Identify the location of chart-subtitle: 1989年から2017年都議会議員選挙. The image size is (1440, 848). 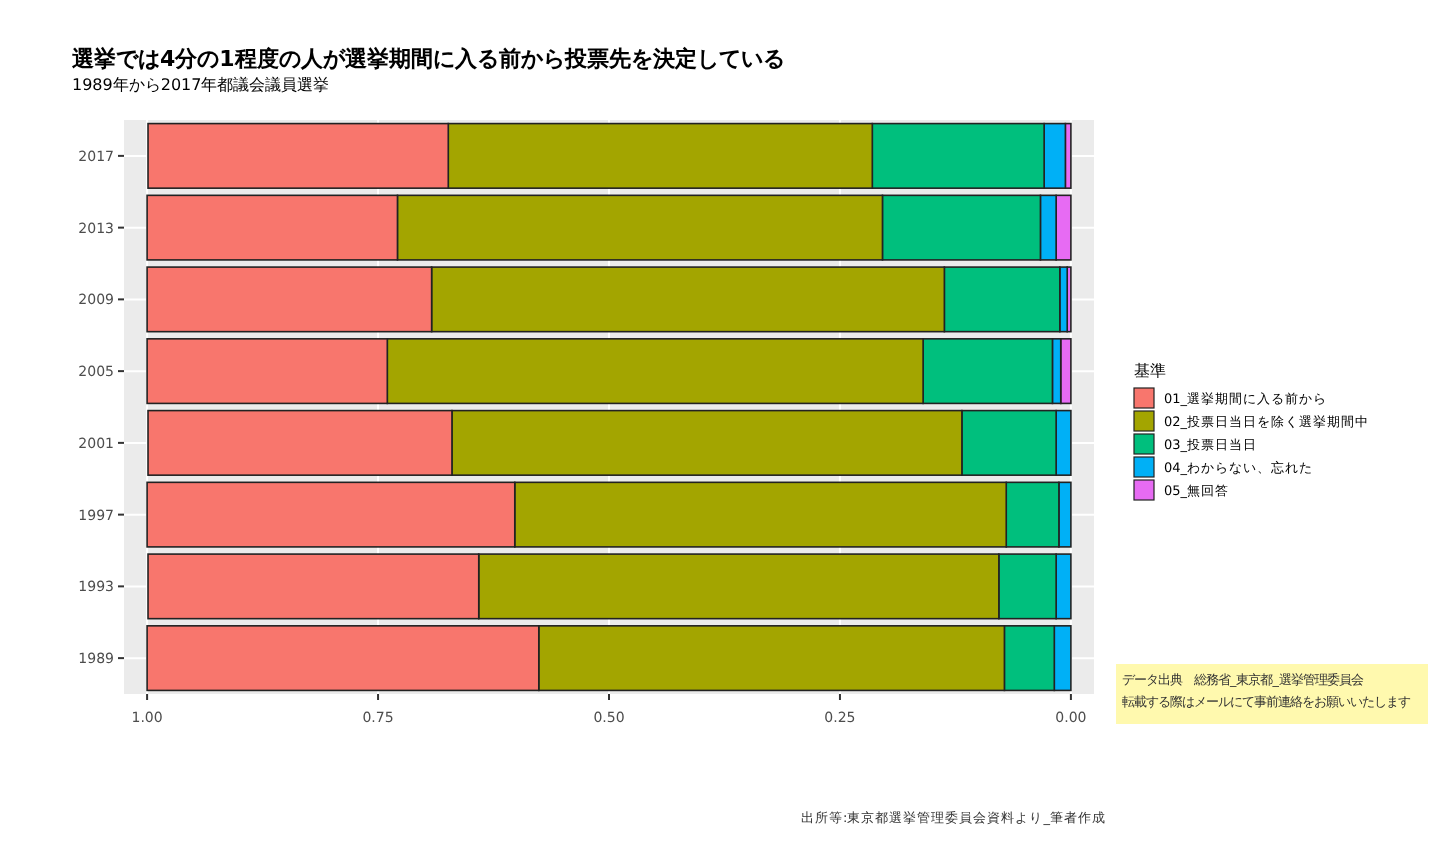
(201, 85).